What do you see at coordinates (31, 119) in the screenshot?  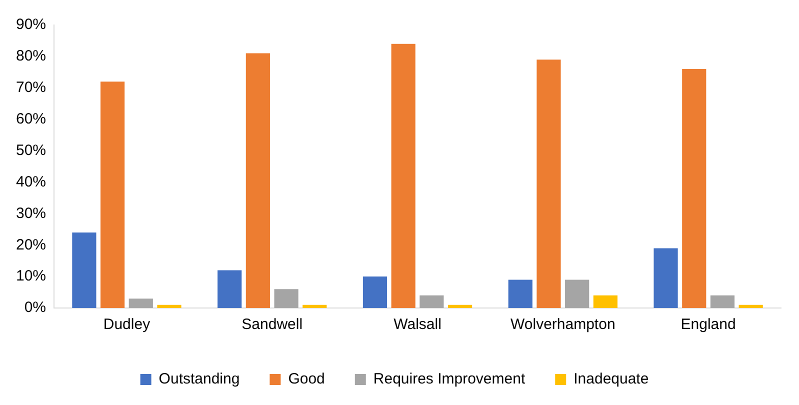 I see `y-tick-label: 60%` at bounding box center [31, 119].